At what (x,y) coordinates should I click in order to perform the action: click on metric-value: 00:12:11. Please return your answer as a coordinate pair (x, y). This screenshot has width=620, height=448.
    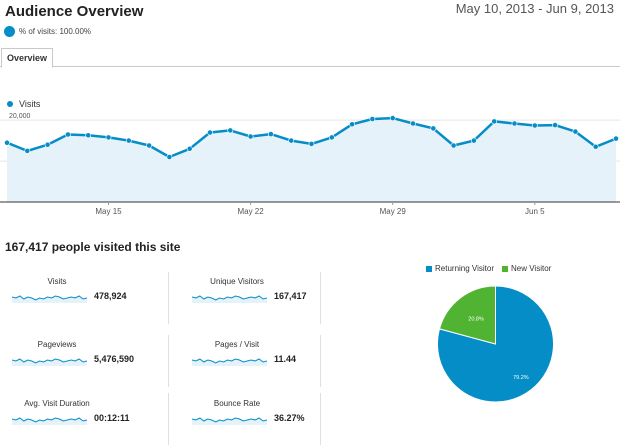
    Looking at the image, I should click on (112, 418).